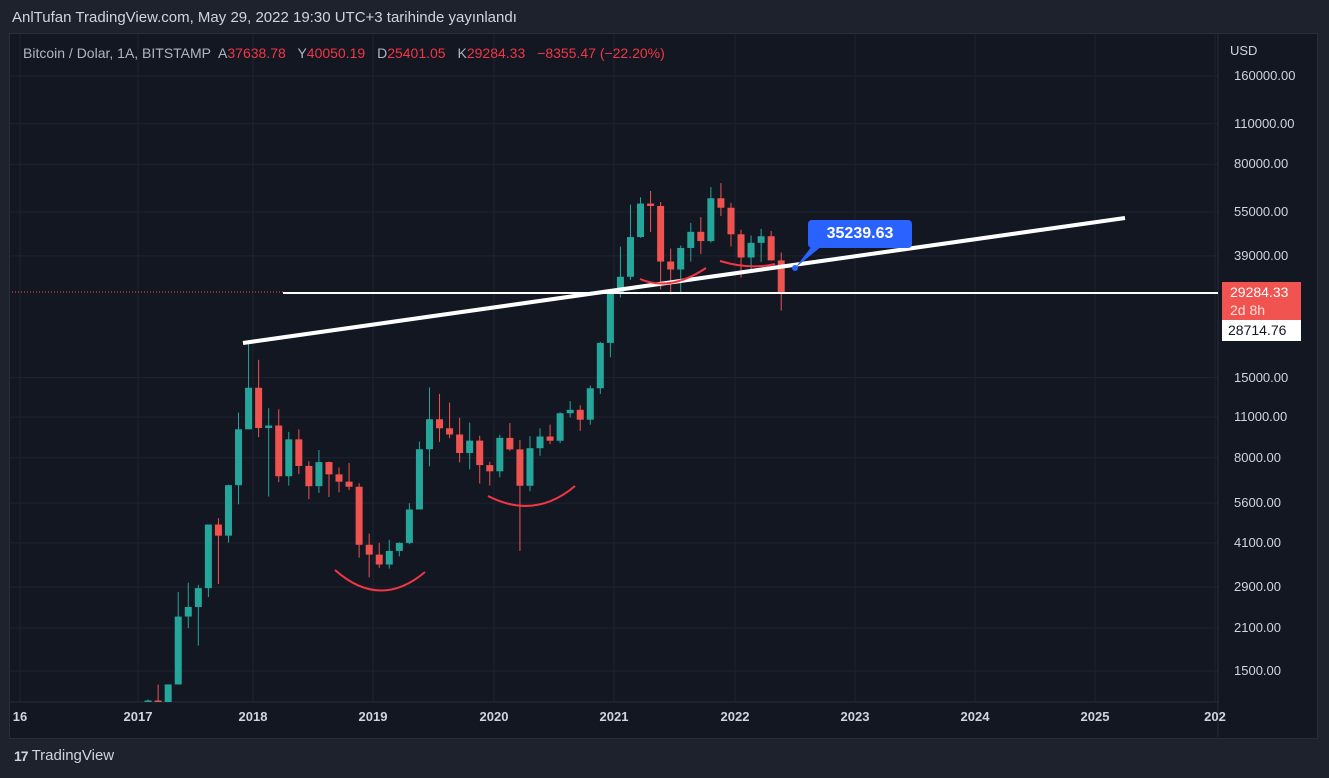 This screenshot has width=1329, height=778. What do you see at coordinates (975, 716) in the screenshot?
I see `time-label: 2024` at bounding box center [975, 716].